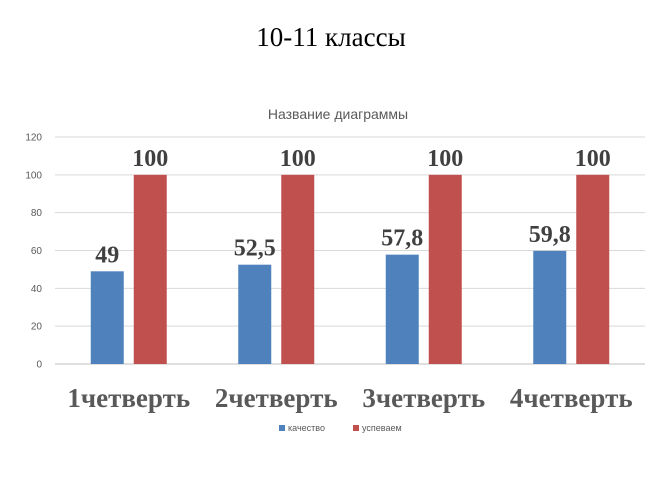  Describe the element at coordinates (306, 428) in the screenshot. I see `legend-label: качество` at that location.